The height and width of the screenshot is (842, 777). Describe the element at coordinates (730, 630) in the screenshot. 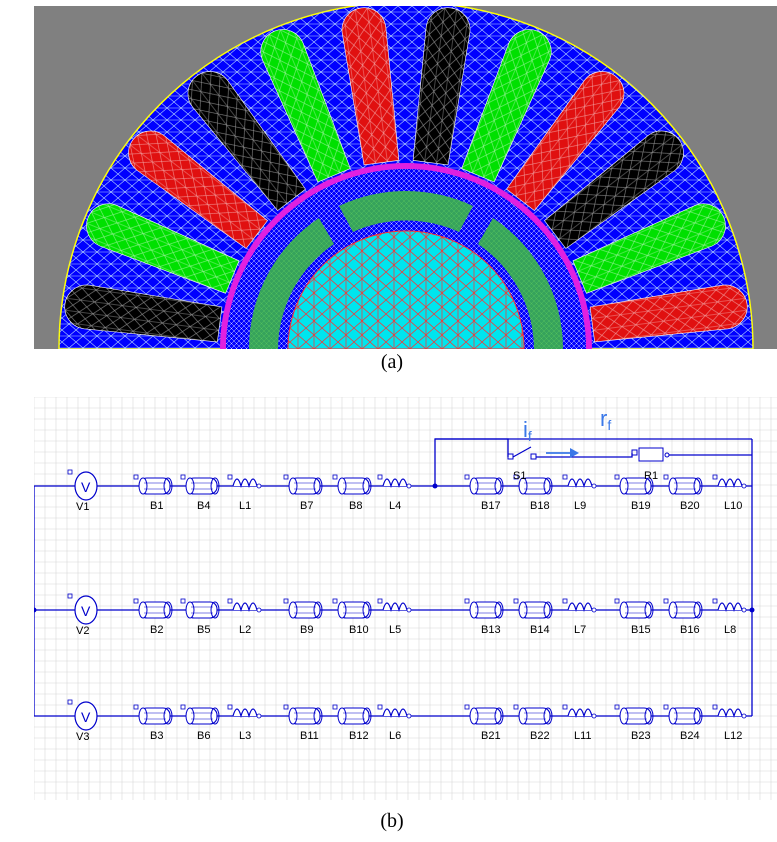

I see `component-label: L8` at that location.